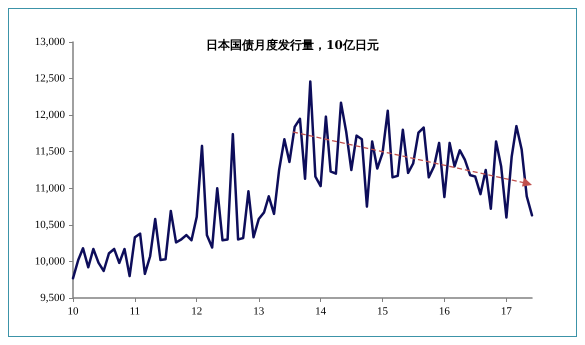 The height and width of the screenshot is (345, 585). What do you see at coordinates (73, 312) in the screenshot?
I see `x-tick-label: 10` at bounding box center [73, 312].